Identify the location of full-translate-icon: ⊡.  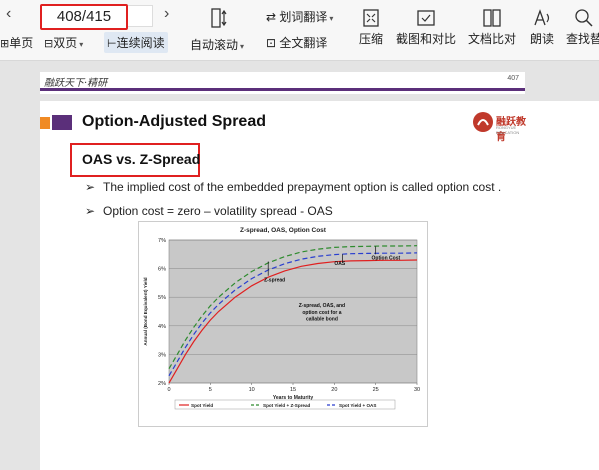
(271, 43).